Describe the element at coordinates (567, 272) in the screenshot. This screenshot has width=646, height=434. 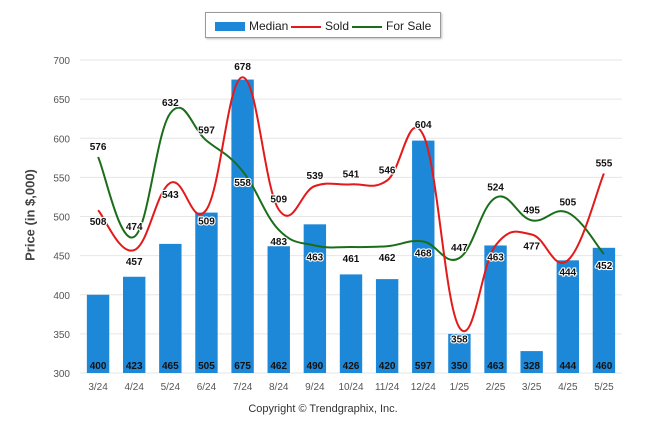
I see `sold-value-label-4-25: 444` at that location.